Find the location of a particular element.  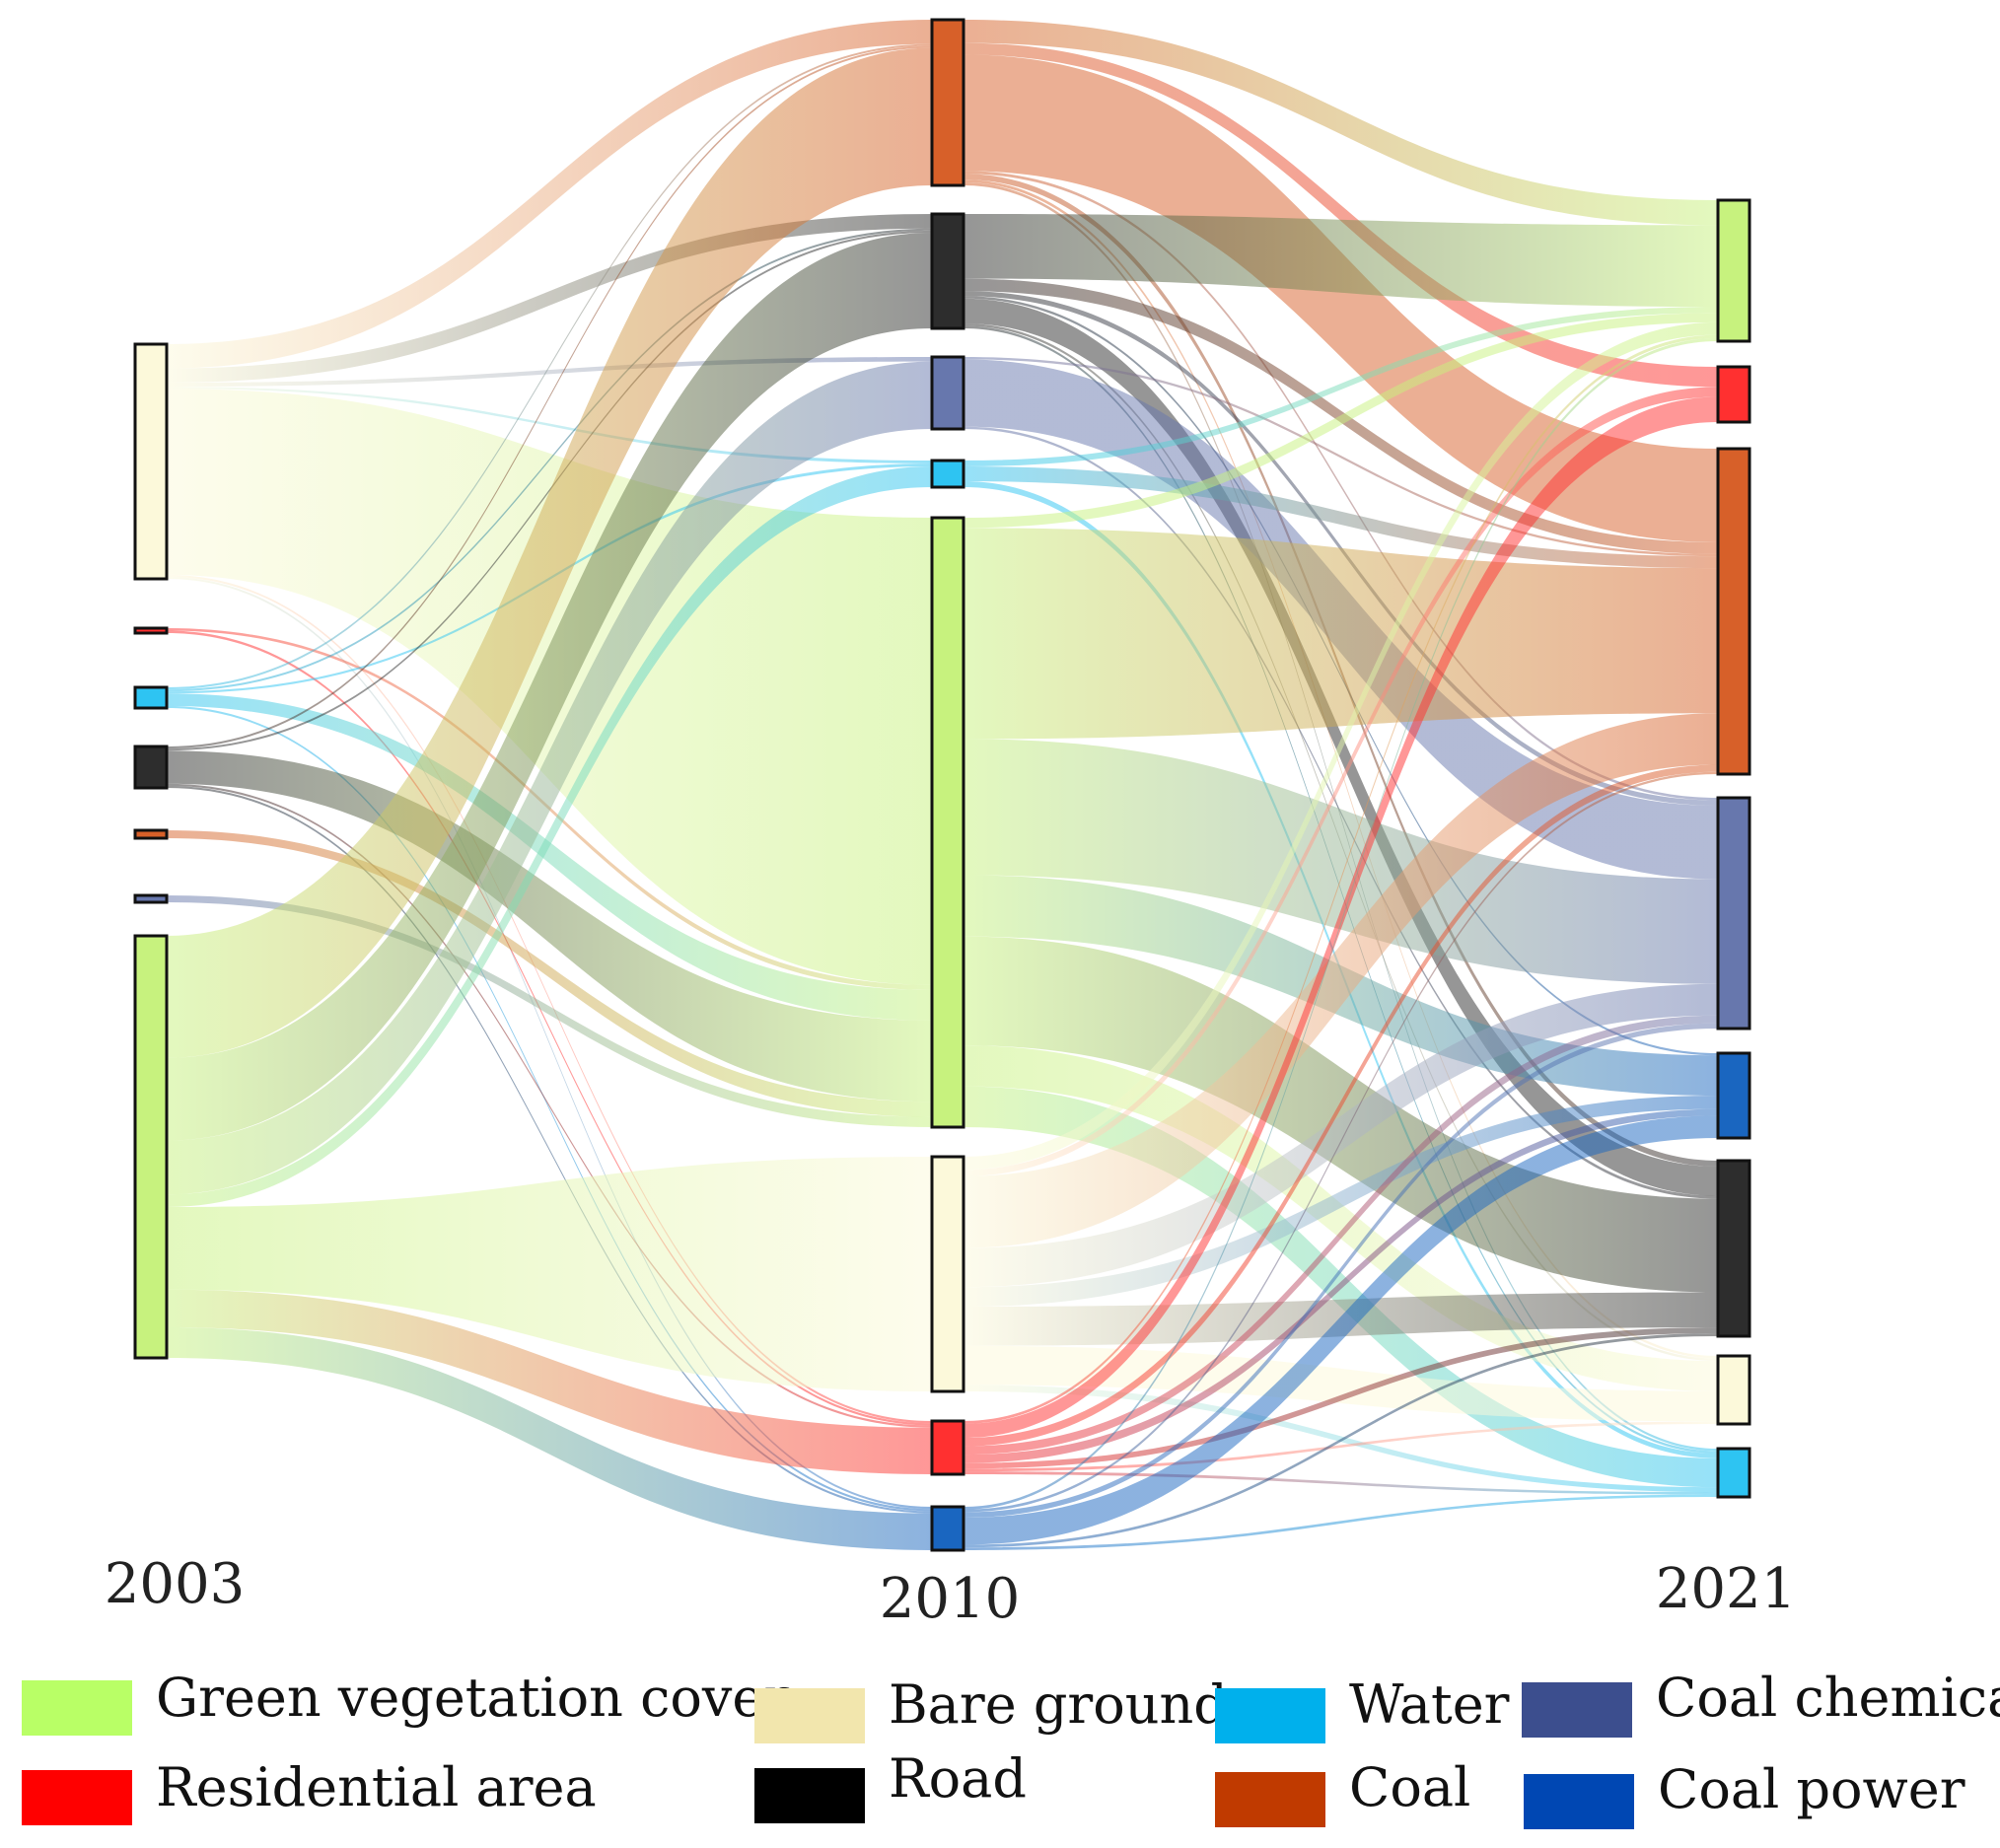

flow-2003-water-to-2010-green is located at coordinates (549, 857).